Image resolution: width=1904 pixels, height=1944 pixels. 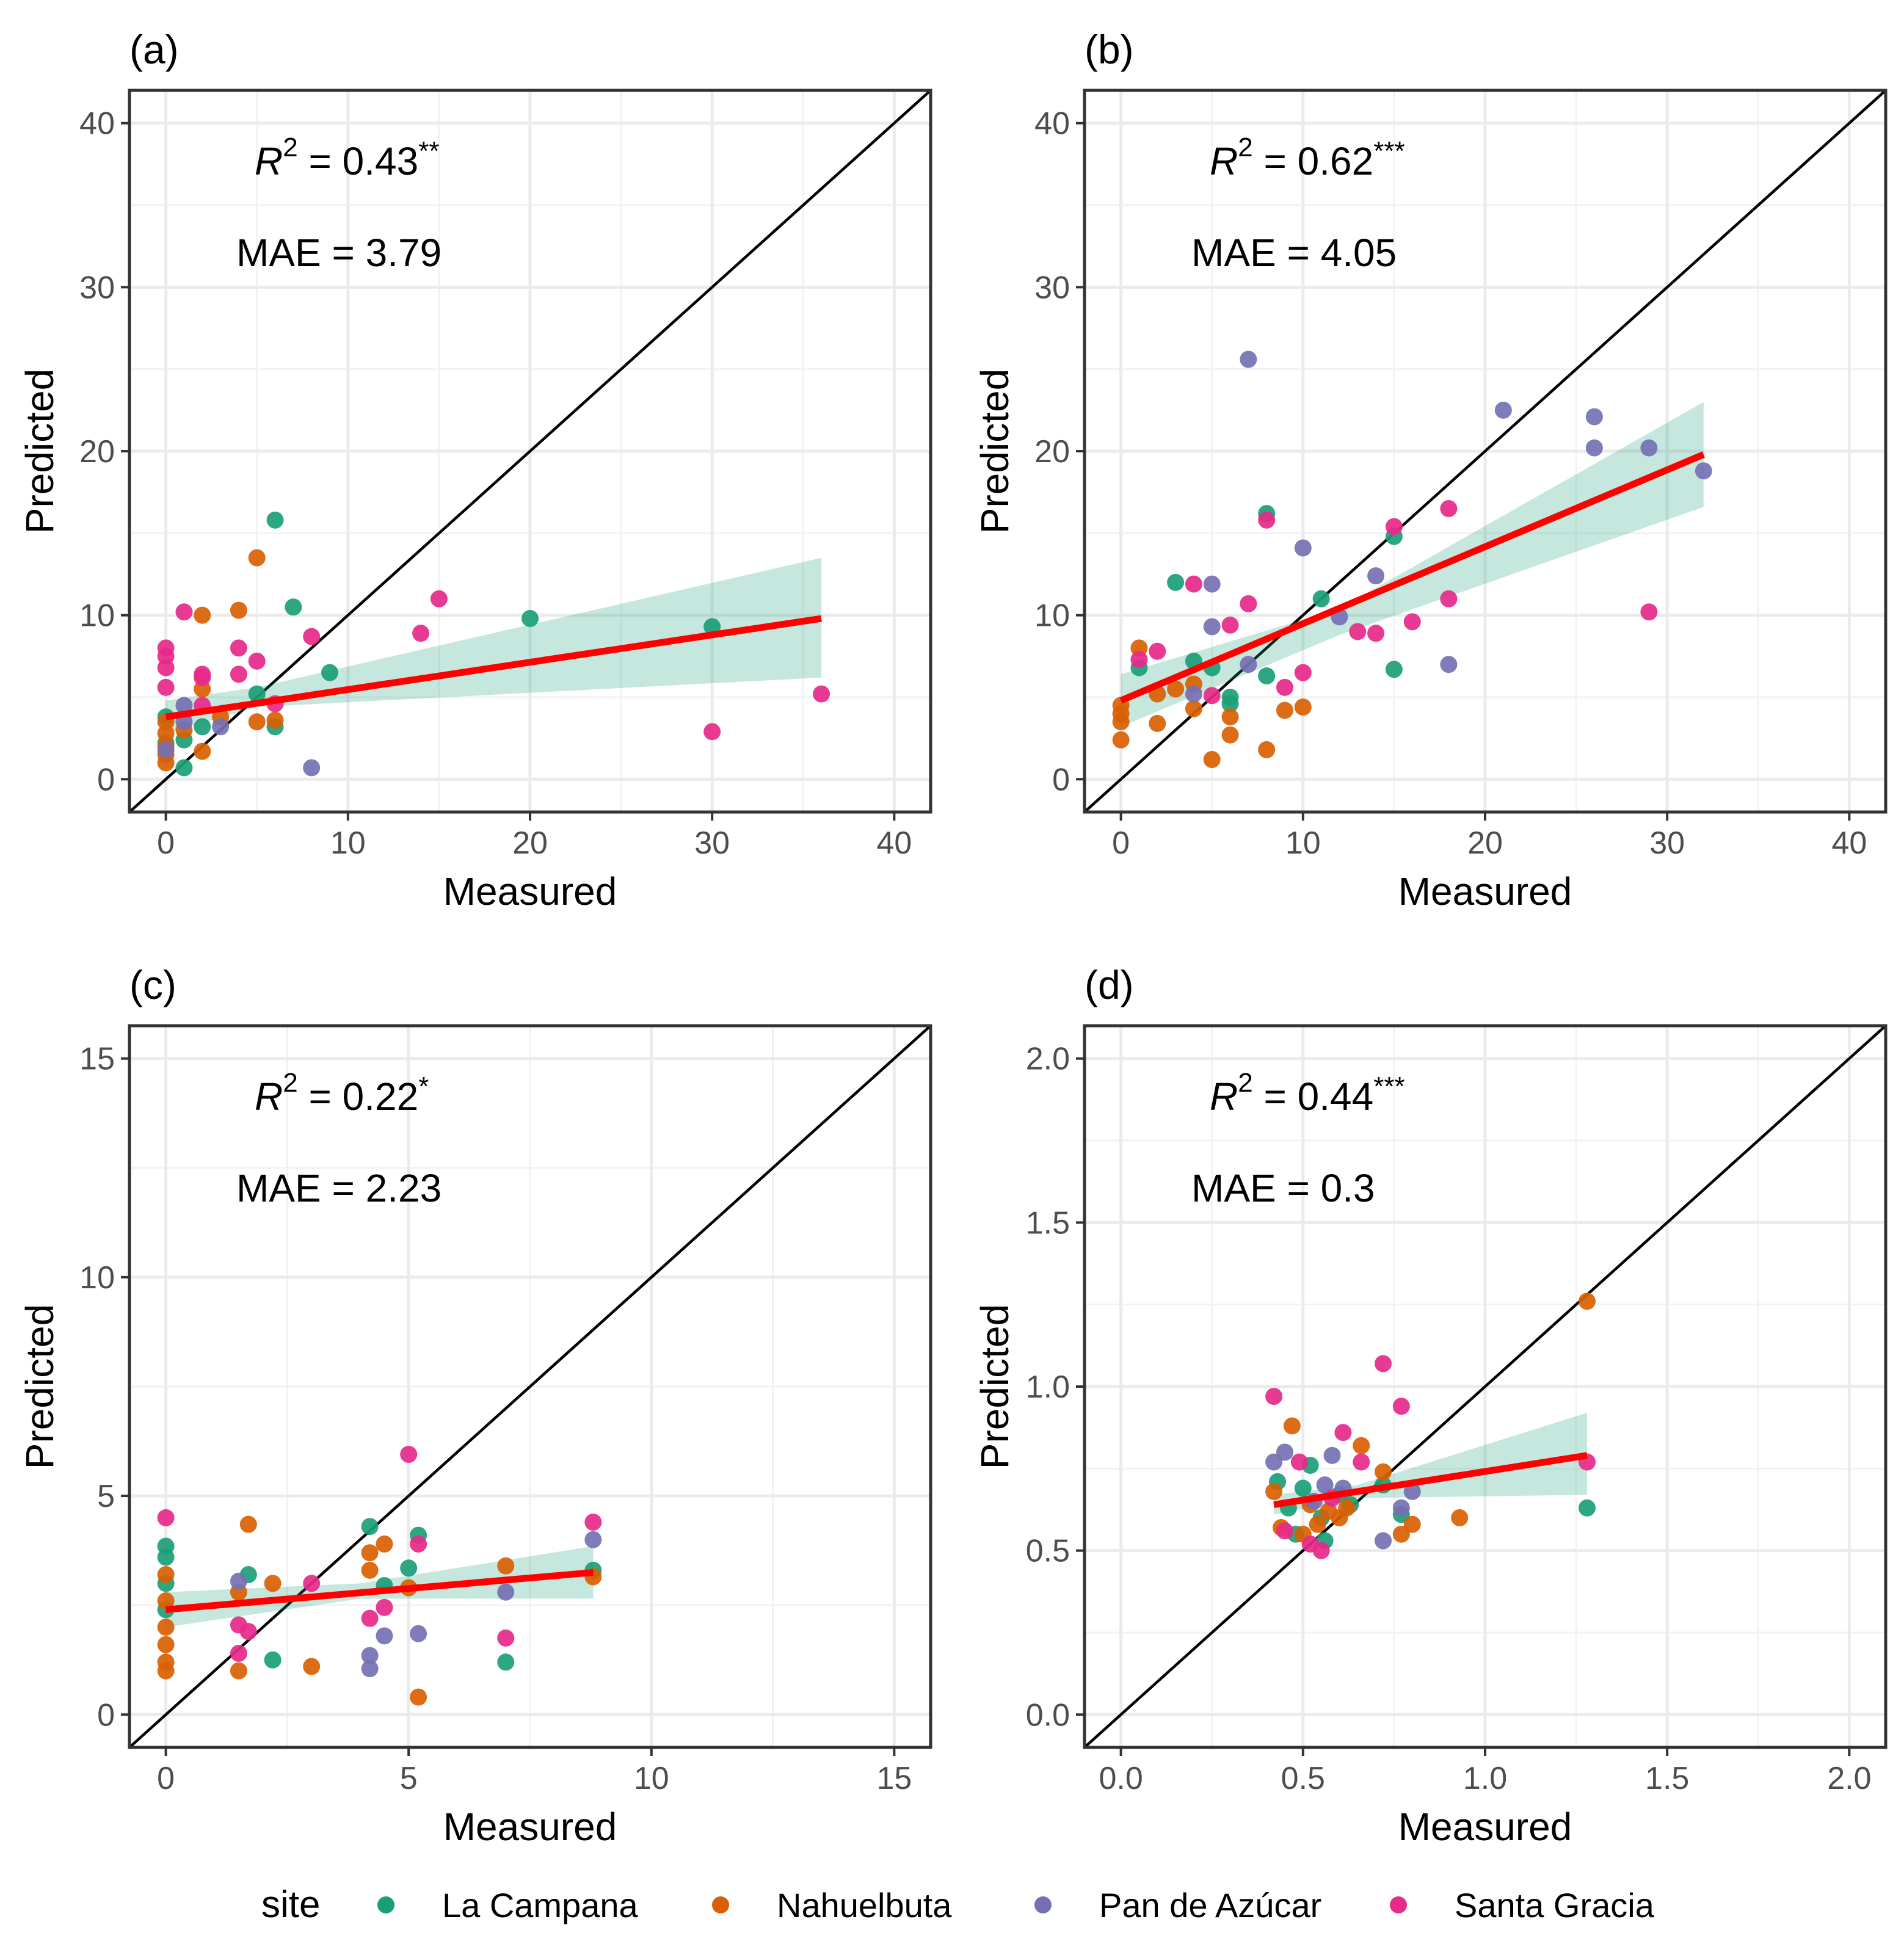 I want to click on mae-annotation: MAE = 4.05, so click(x=1294, y=253).